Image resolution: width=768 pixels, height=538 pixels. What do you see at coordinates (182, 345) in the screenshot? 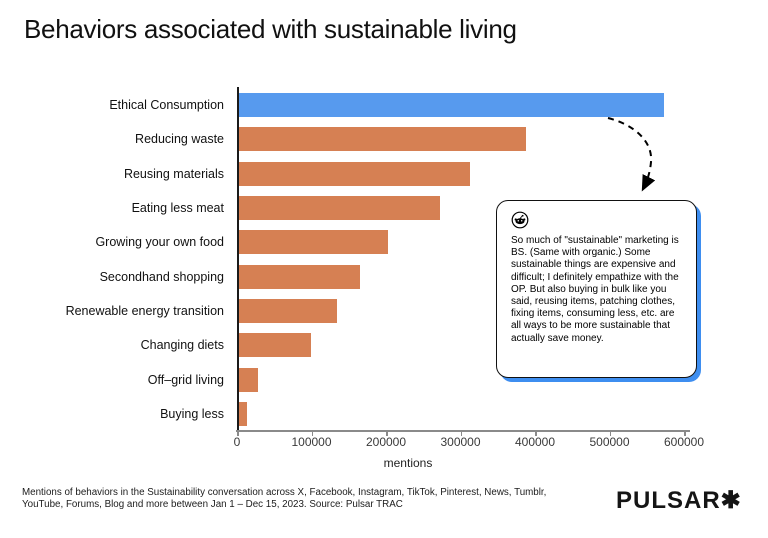
I see `category-label: Changing diets` at bounding box center [182, 345].